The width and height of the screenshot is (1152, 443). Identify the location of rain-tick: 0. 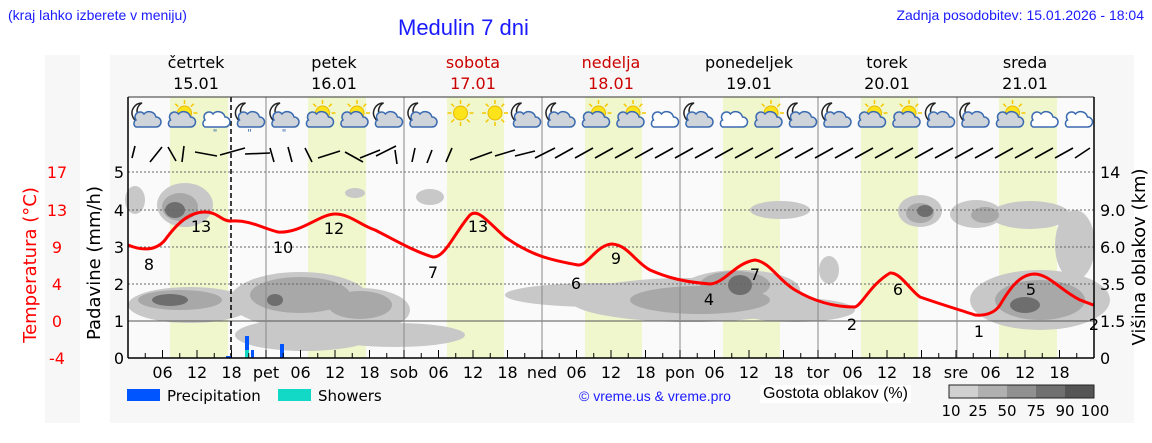
(119, 358).